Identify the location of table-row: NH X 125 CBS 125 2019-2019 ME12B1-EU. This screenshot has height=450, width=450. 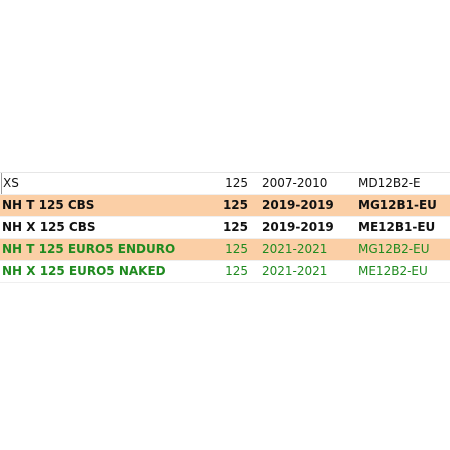
(225, 228).